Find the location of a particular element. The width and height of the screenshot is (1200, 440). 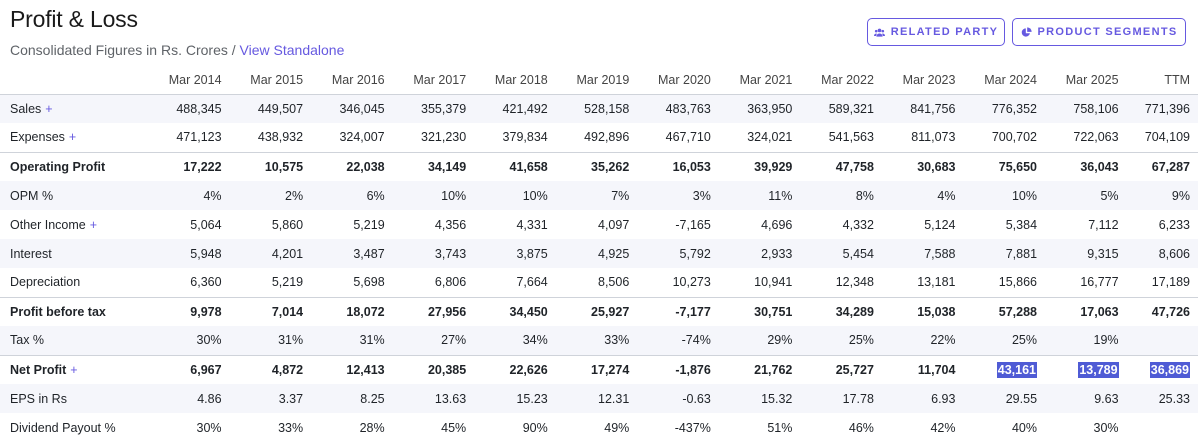

cell-value: 25% is located at coordinates (861, 340).